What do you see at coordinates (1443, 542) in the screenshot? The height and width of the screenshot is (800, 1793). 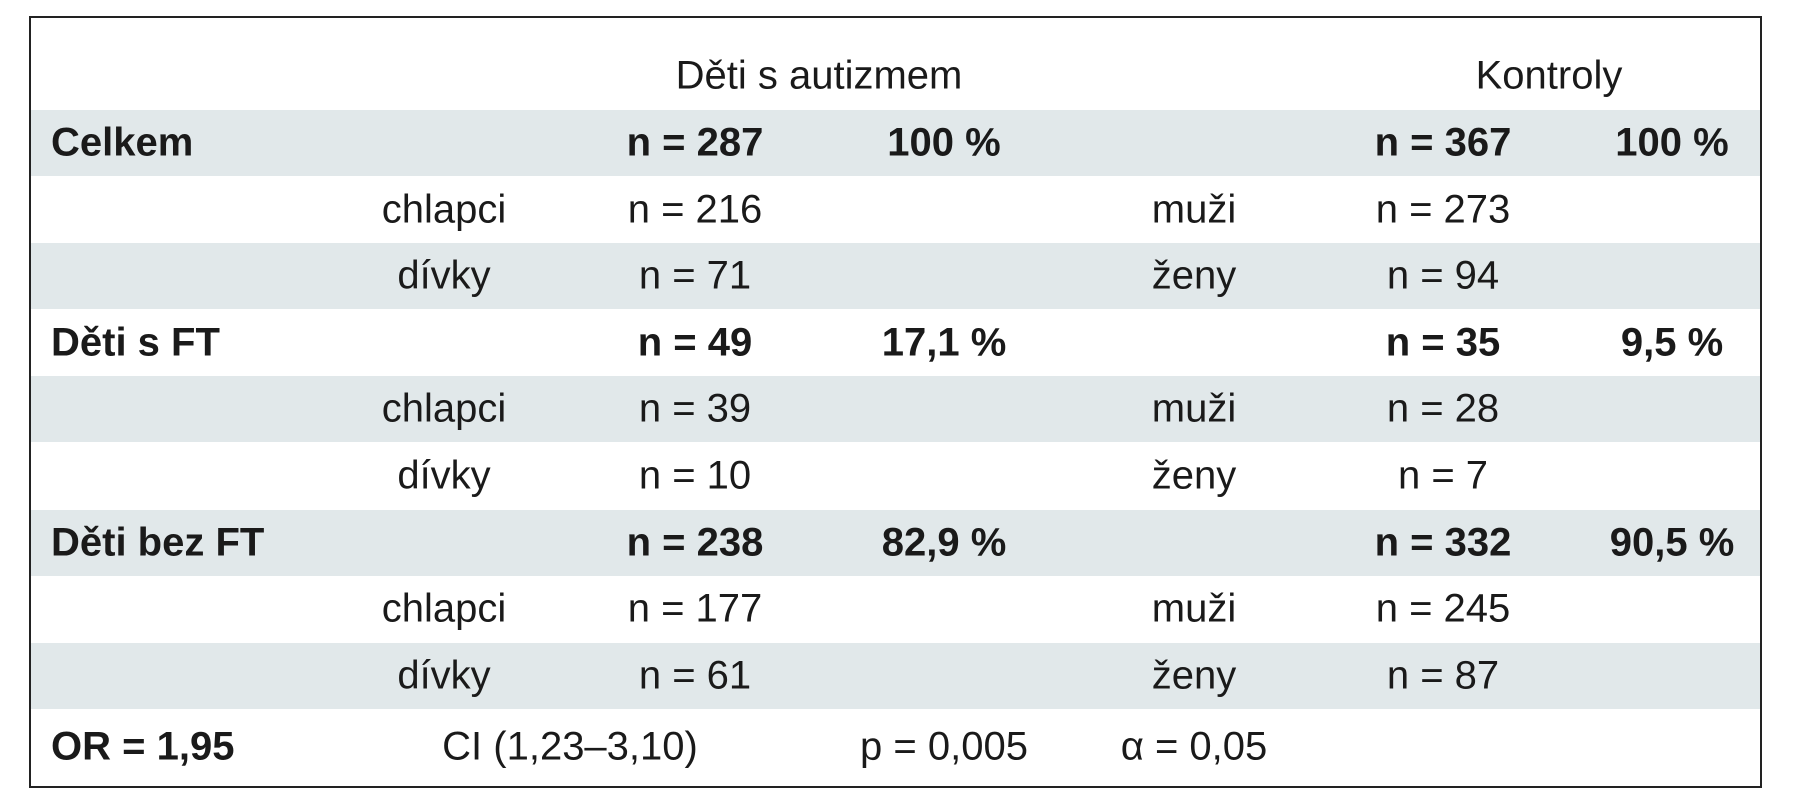 I see `table-cell: n = 332` at bounding box center [1443, 542].